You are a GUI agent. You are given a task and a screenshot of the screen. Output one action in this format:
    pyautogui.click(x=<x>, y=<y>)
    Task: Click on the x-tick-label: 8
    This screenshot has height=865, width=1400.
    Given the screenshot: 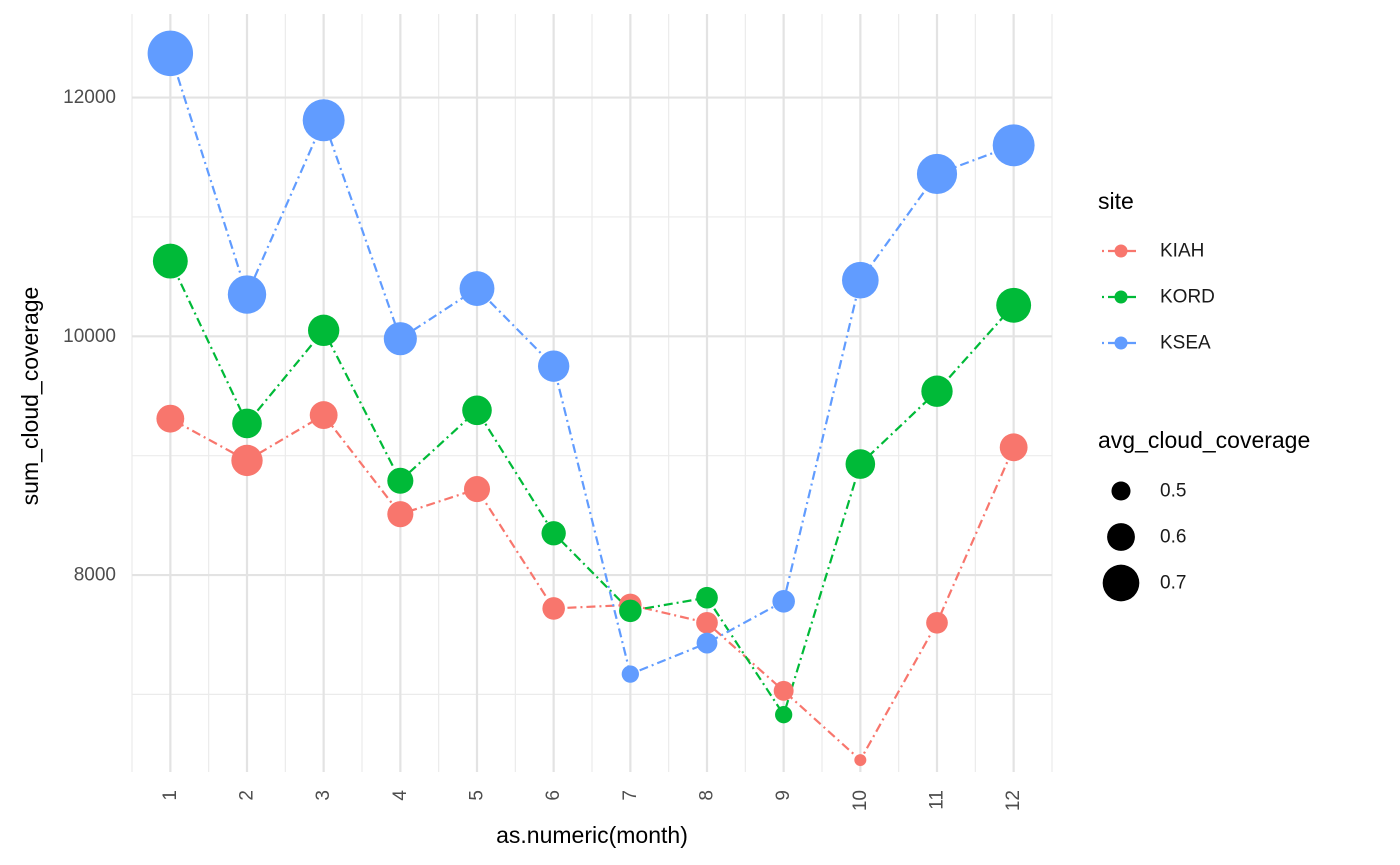 What is the action you would take?
    pyautogui.click(x=707, y=795)
    